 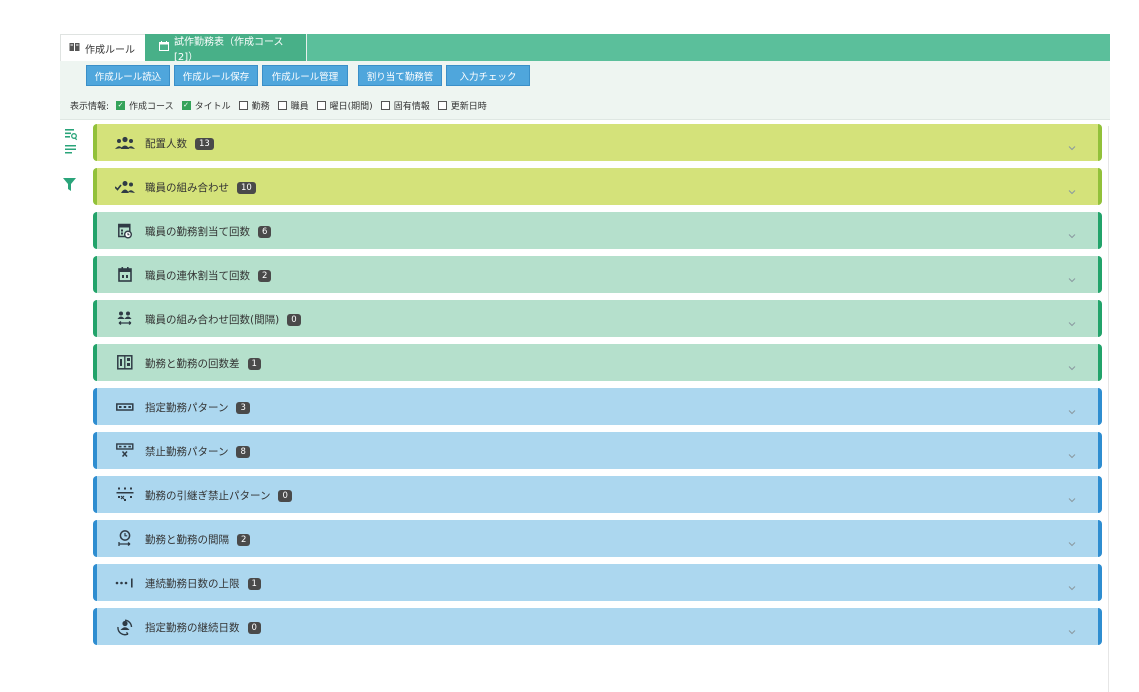 I want to click on assign-duty-button: 割り当て勤務管, so click(x=400, y=75).